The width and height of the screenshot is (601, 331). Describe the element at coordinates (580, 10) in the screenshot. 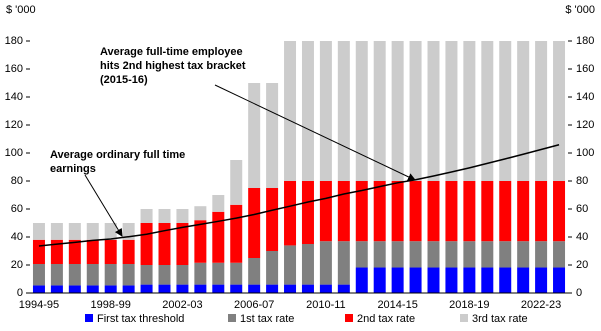

I see `y-unit-right: $ '000` at that location.